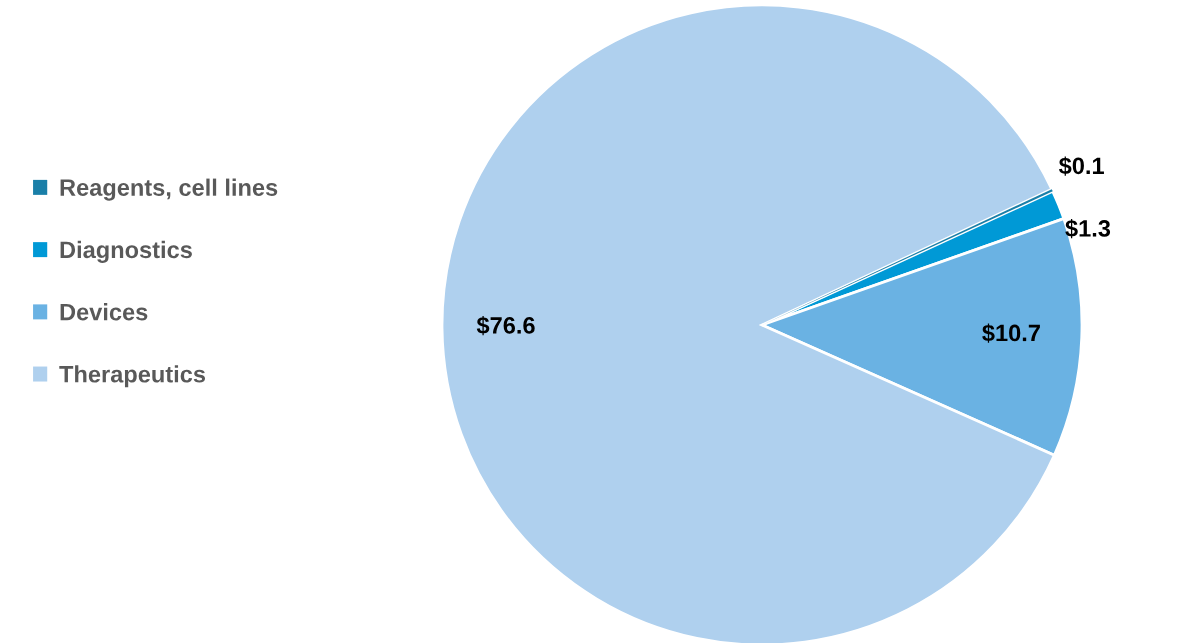 The image size is (1181, 643). Describe the element at coordinates (104, 312) in the screenshot. I see `legend-label: Devices` at that location.